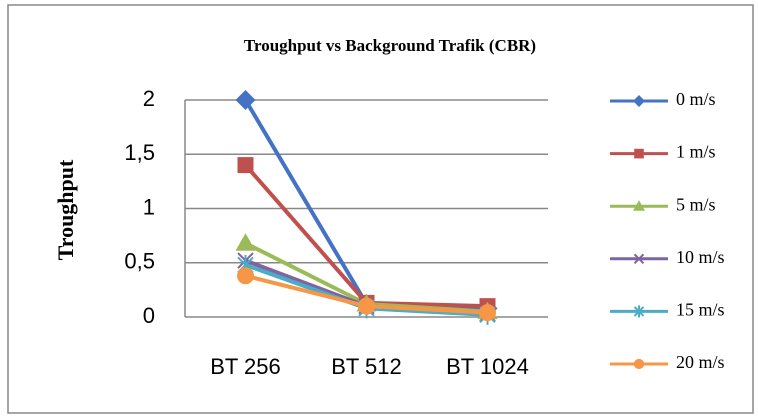 This screenshot has height=418, width=758. I want to click on legend-label: 0 m/s, so click(696, 99).